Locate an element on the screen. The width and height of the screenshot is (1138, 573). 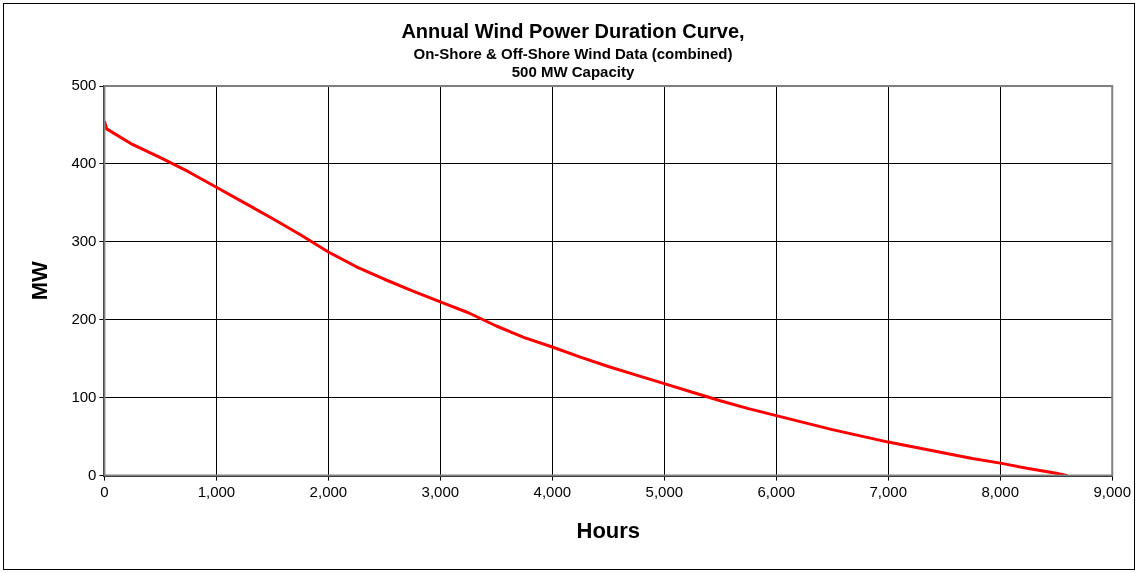
y-tick-label: 0 is located at coordinates (92, 474).